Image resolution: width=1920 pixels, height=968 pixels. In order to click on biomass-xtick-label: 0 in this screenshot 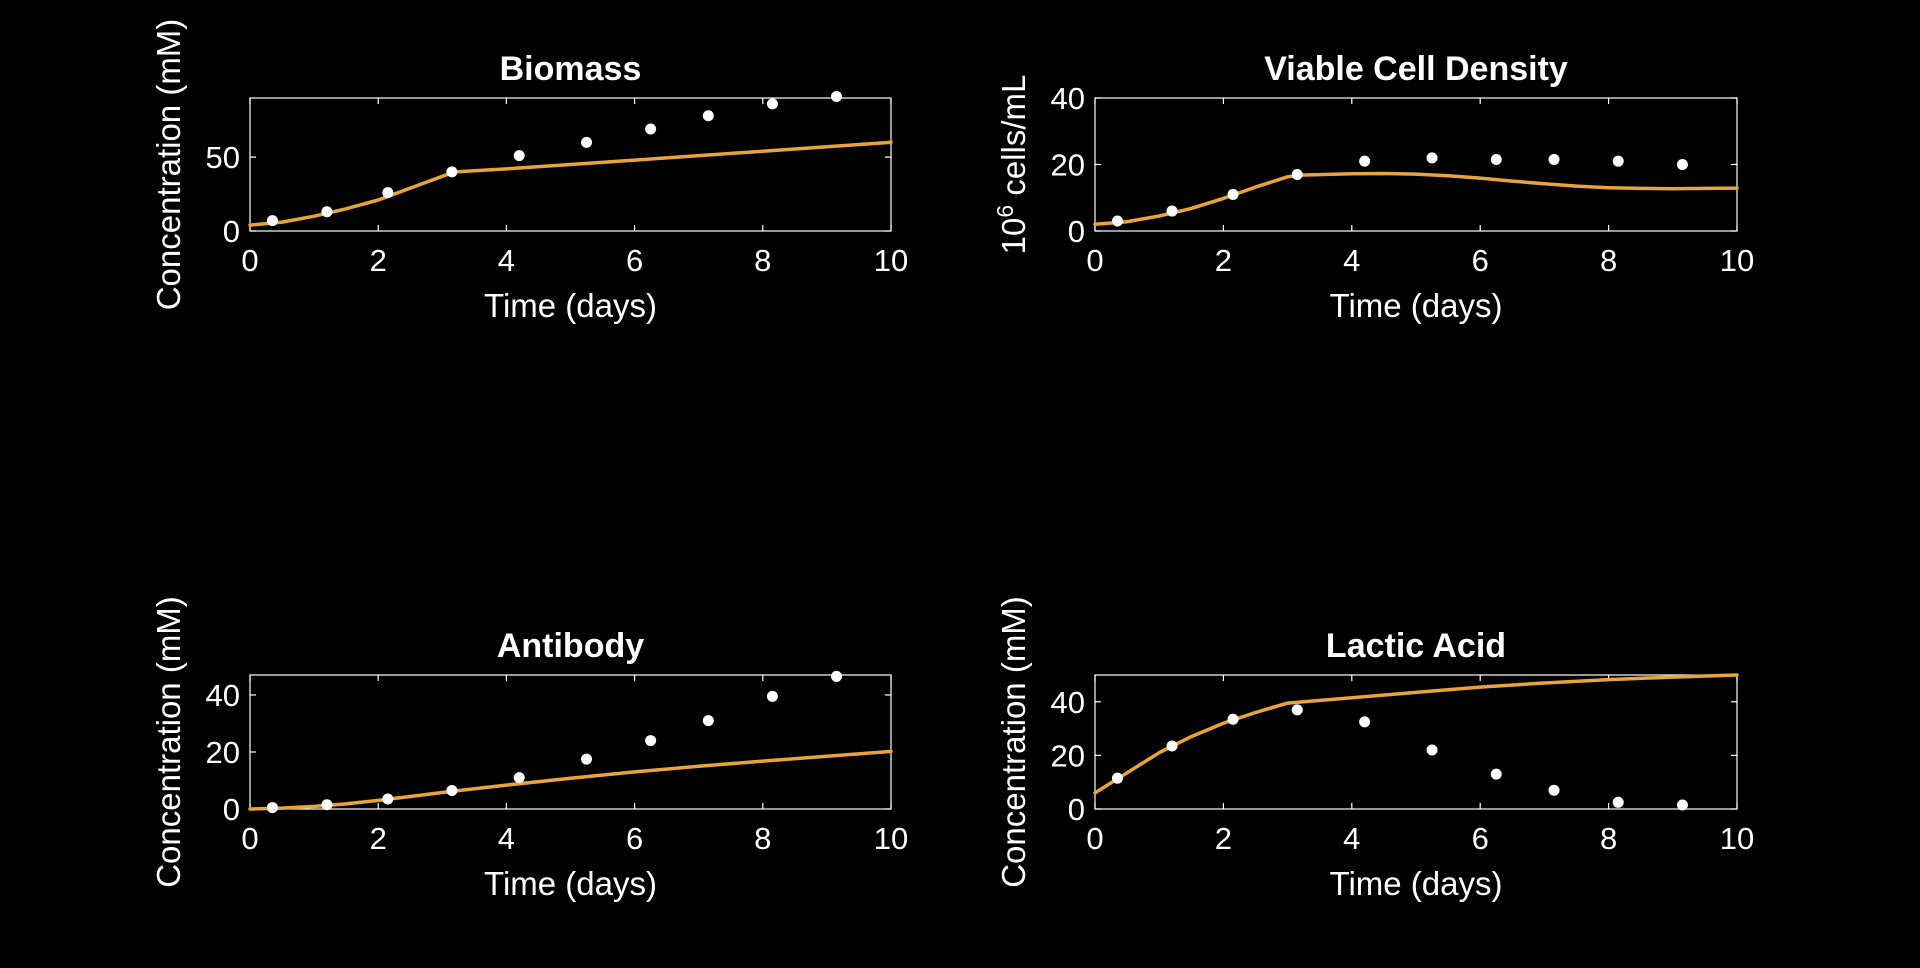, I will do `click(249, 260)`.